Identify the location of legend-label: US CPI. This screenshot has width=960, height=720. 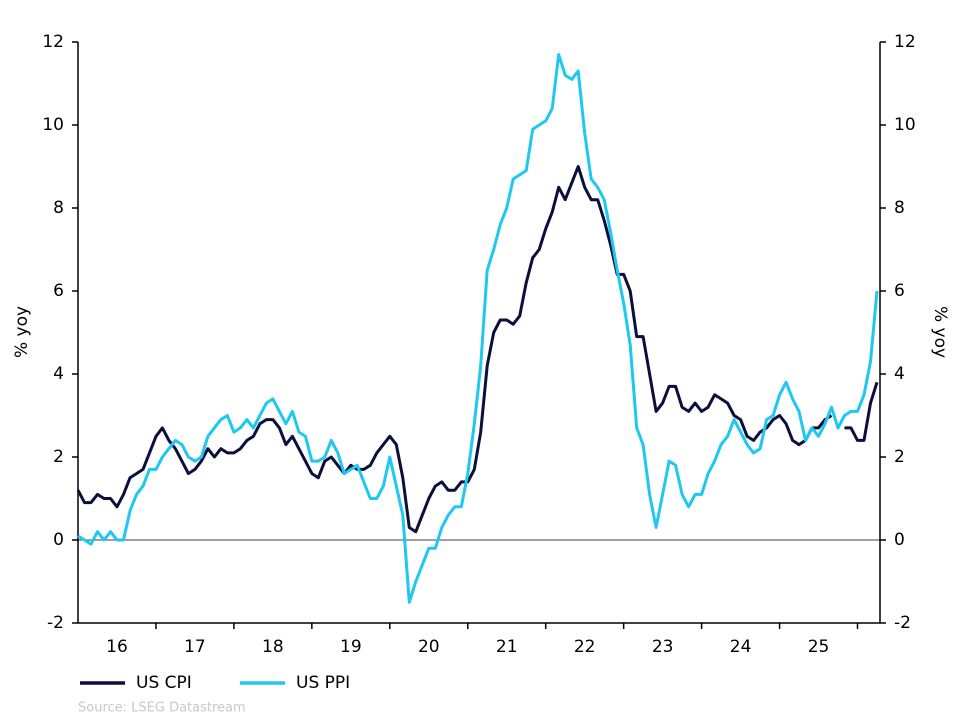
(164, 683).